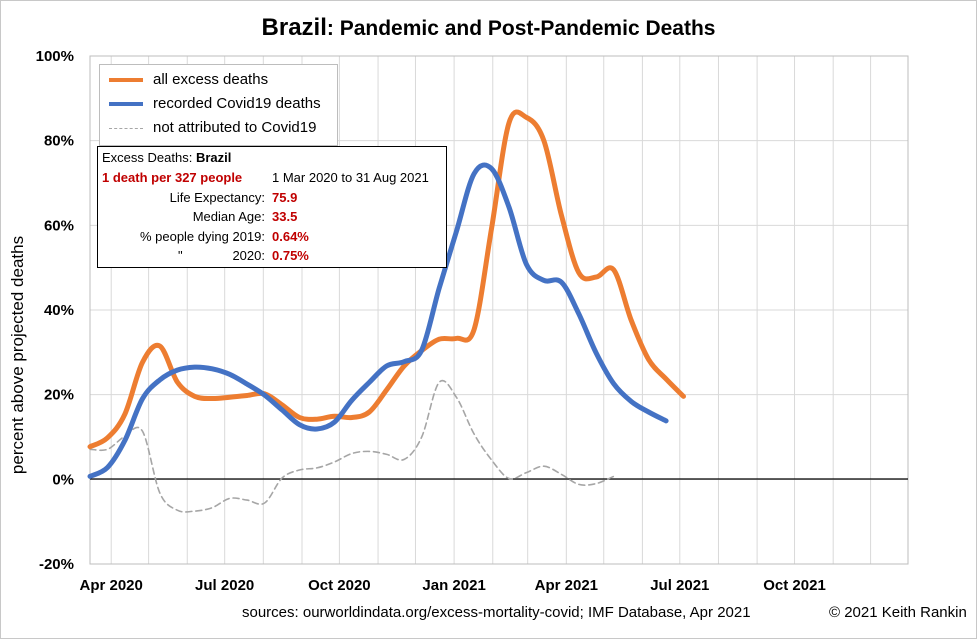  What do you see at coordinates (566, 585) in the screenshot?
I see `x-tick-label: Apr 2021` at bounding box center [566, 585].